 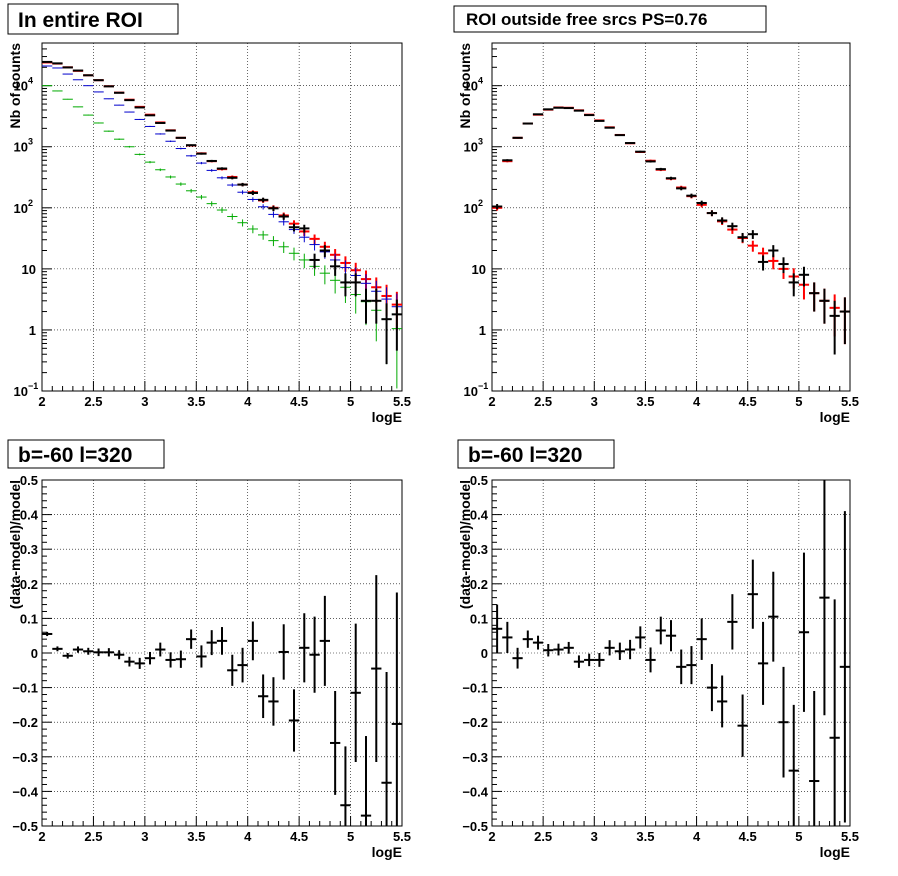 I want to click on x-tick-label: 3, so click(x=594, y=836).